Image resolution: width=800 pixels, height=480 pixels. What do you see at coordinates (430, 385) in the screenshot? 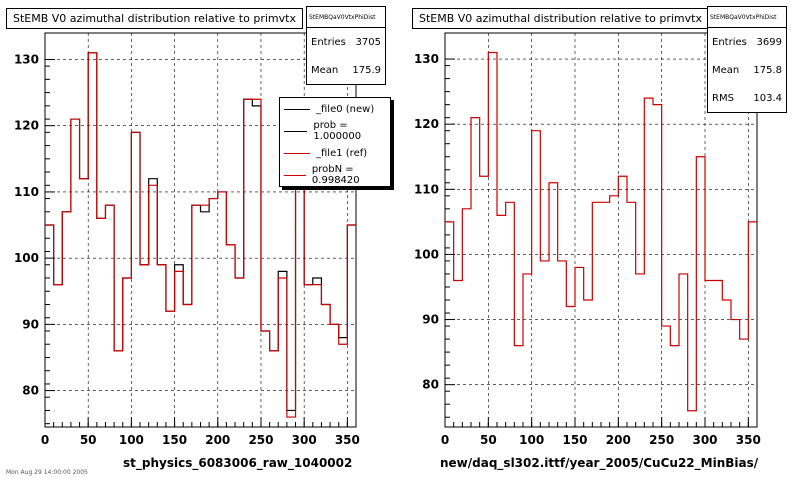
I see `right-y-tick-label-80: 80` at bounding box center [430, 385].